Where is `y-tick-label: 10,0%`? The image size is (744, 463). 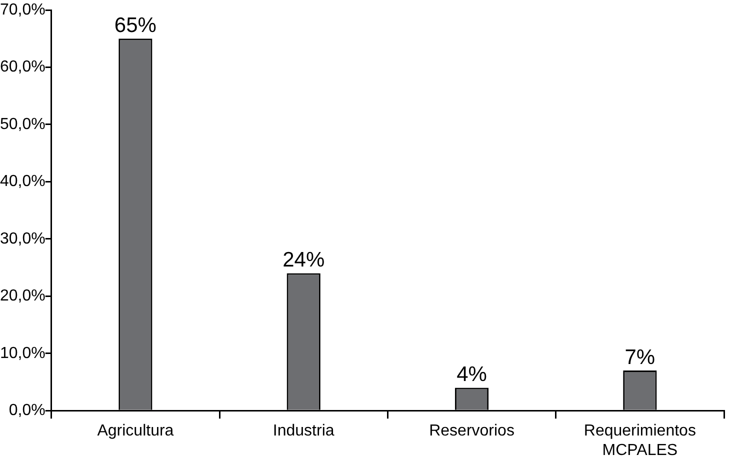 y-tick-label: 10,0% is located at coordinates (23, 353).